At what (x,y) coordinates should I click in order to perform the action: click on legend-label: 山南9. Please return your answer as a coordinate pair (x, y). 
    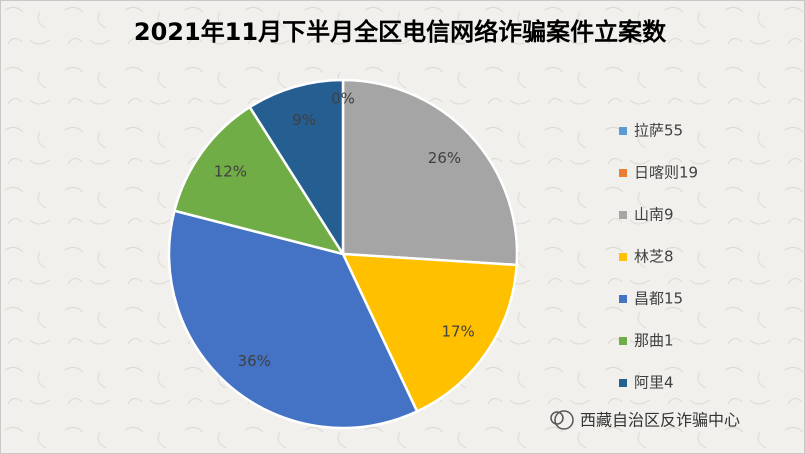
    Looking at the image, I should click on (654, 215).